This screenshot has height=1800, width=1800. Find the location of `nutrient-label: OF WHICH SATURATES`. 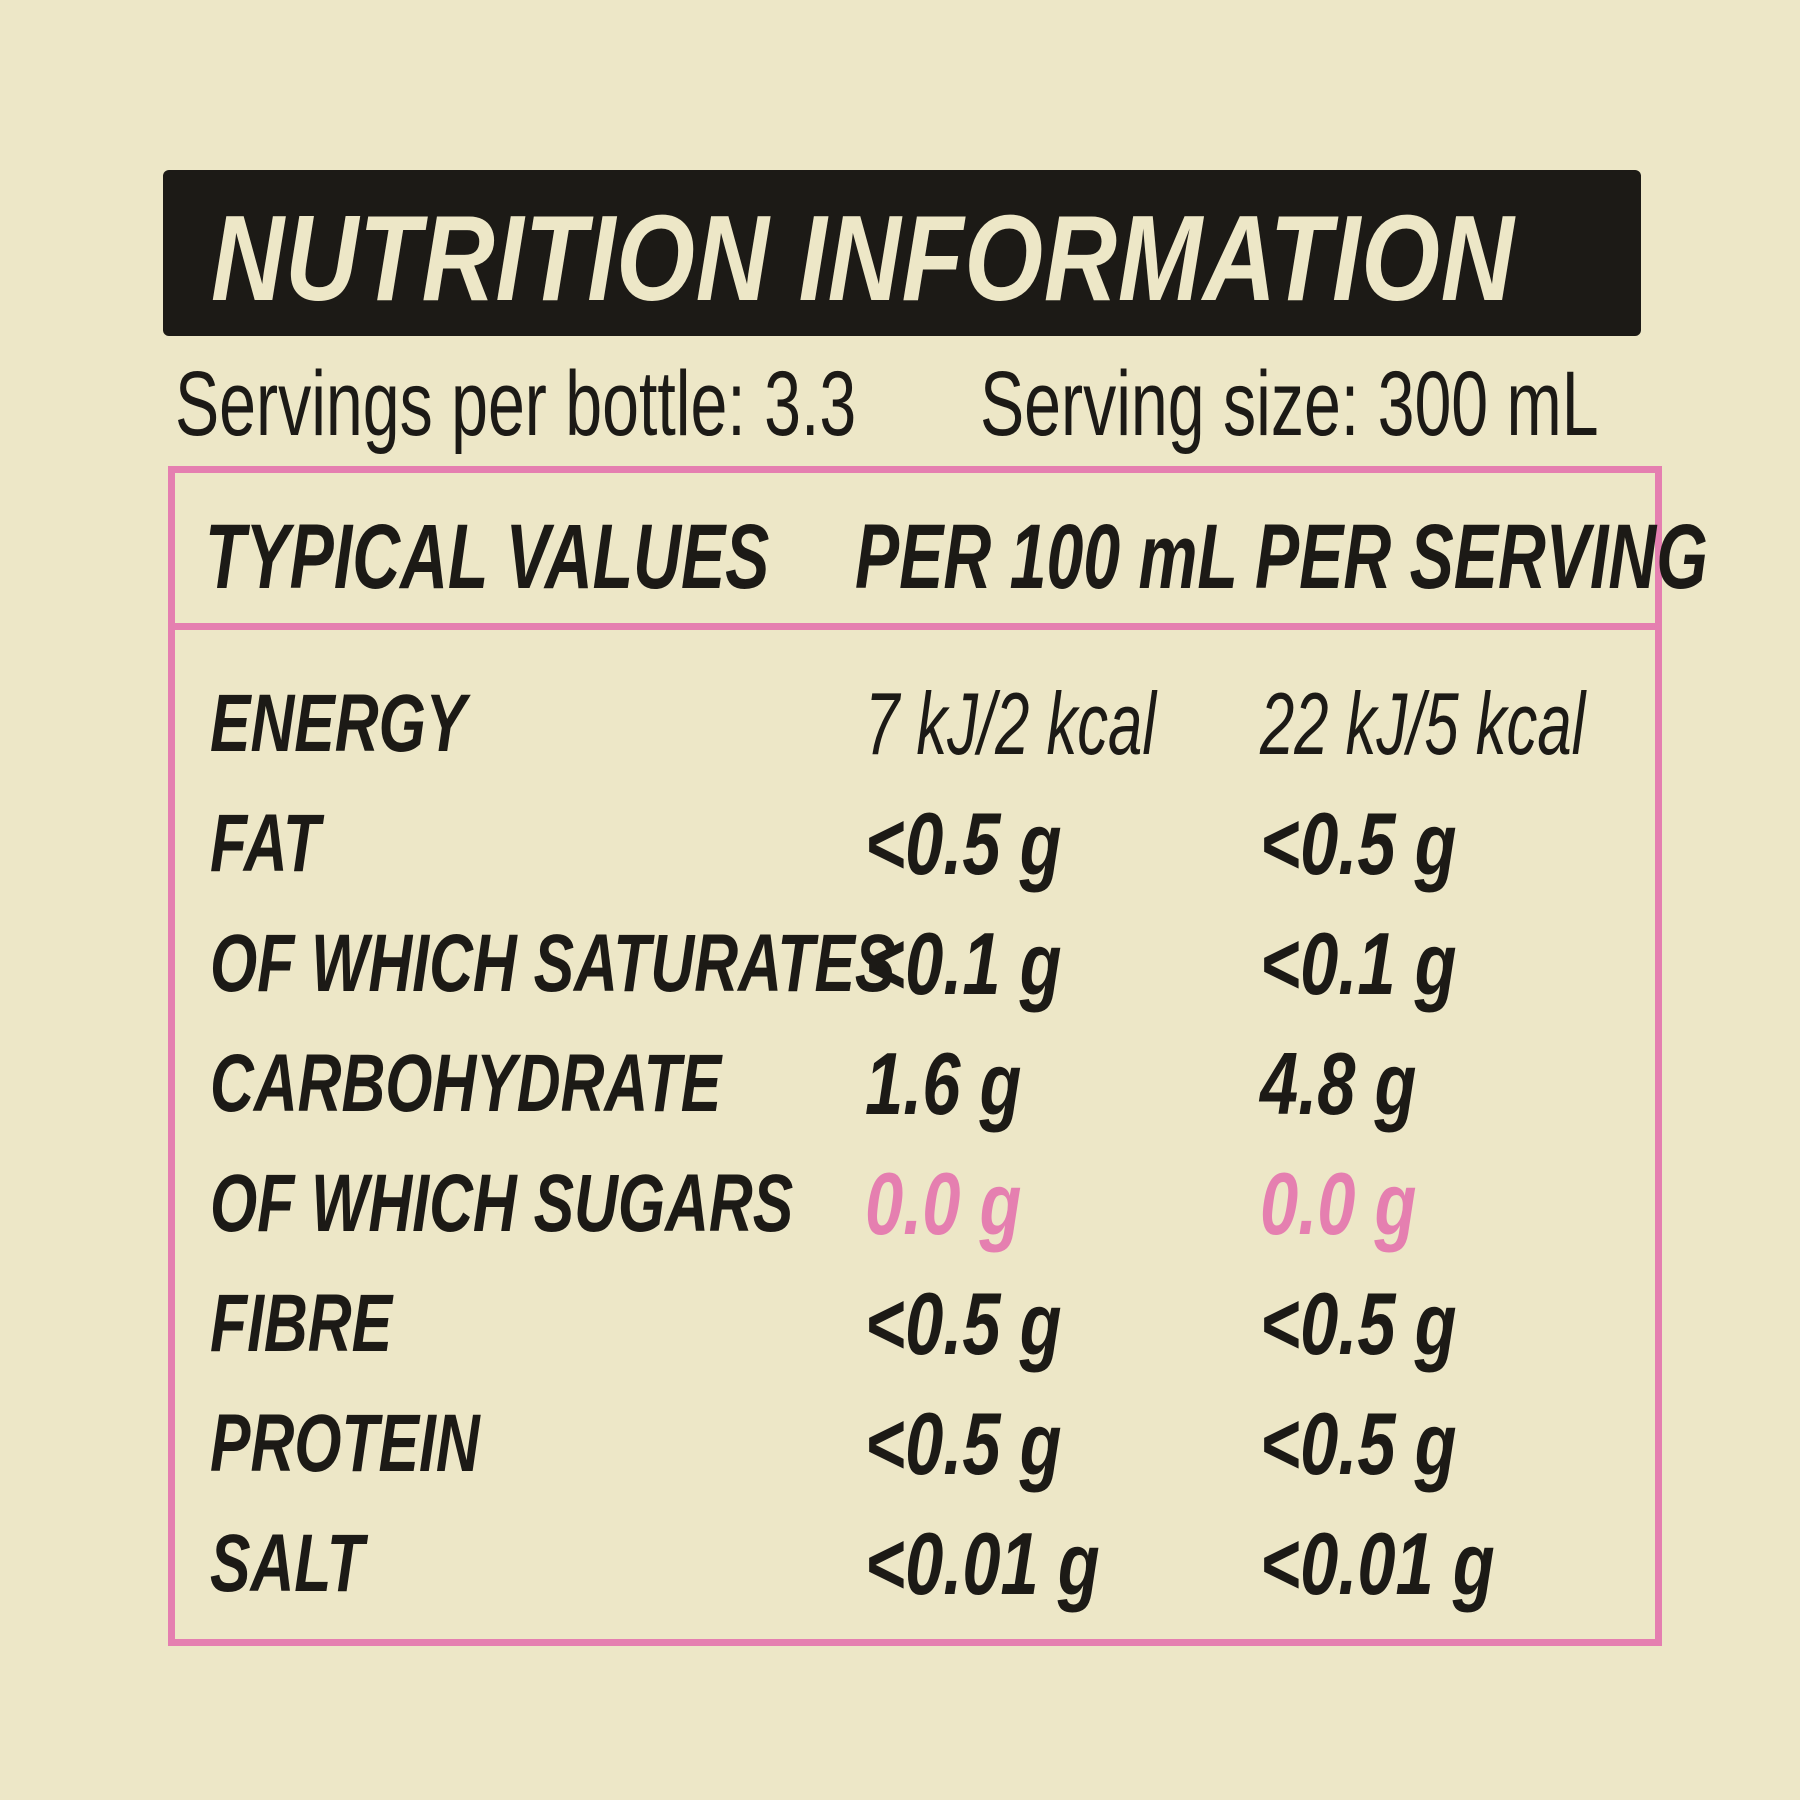

nutrient-label: OF WHICH SATURATES is located at coordinates (553, 963).